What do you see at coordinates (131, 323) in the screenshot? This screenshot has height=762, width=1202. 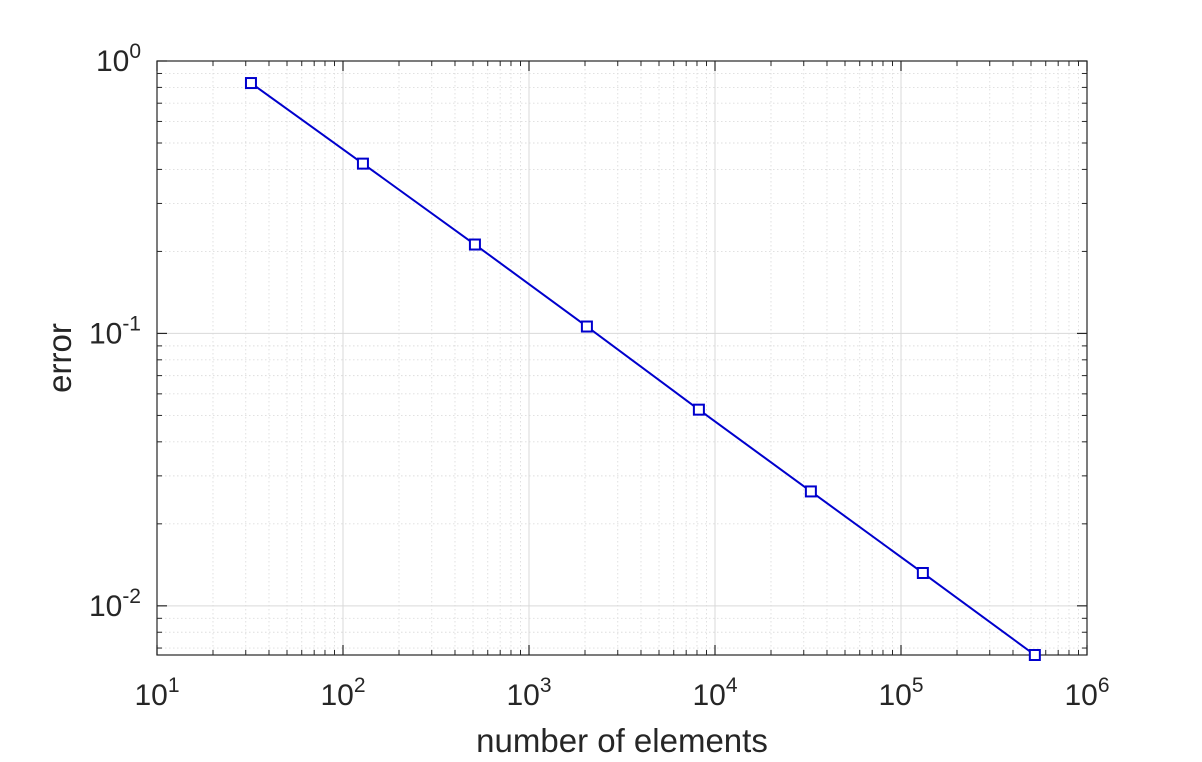 I see `y-tick-exponent: -1` at bounding box center [131, 323].